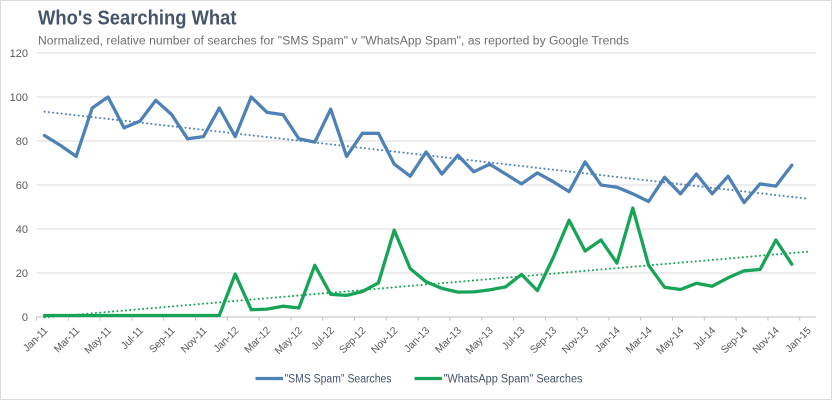  I want to click on svg-text: 20, so click(22, 274).